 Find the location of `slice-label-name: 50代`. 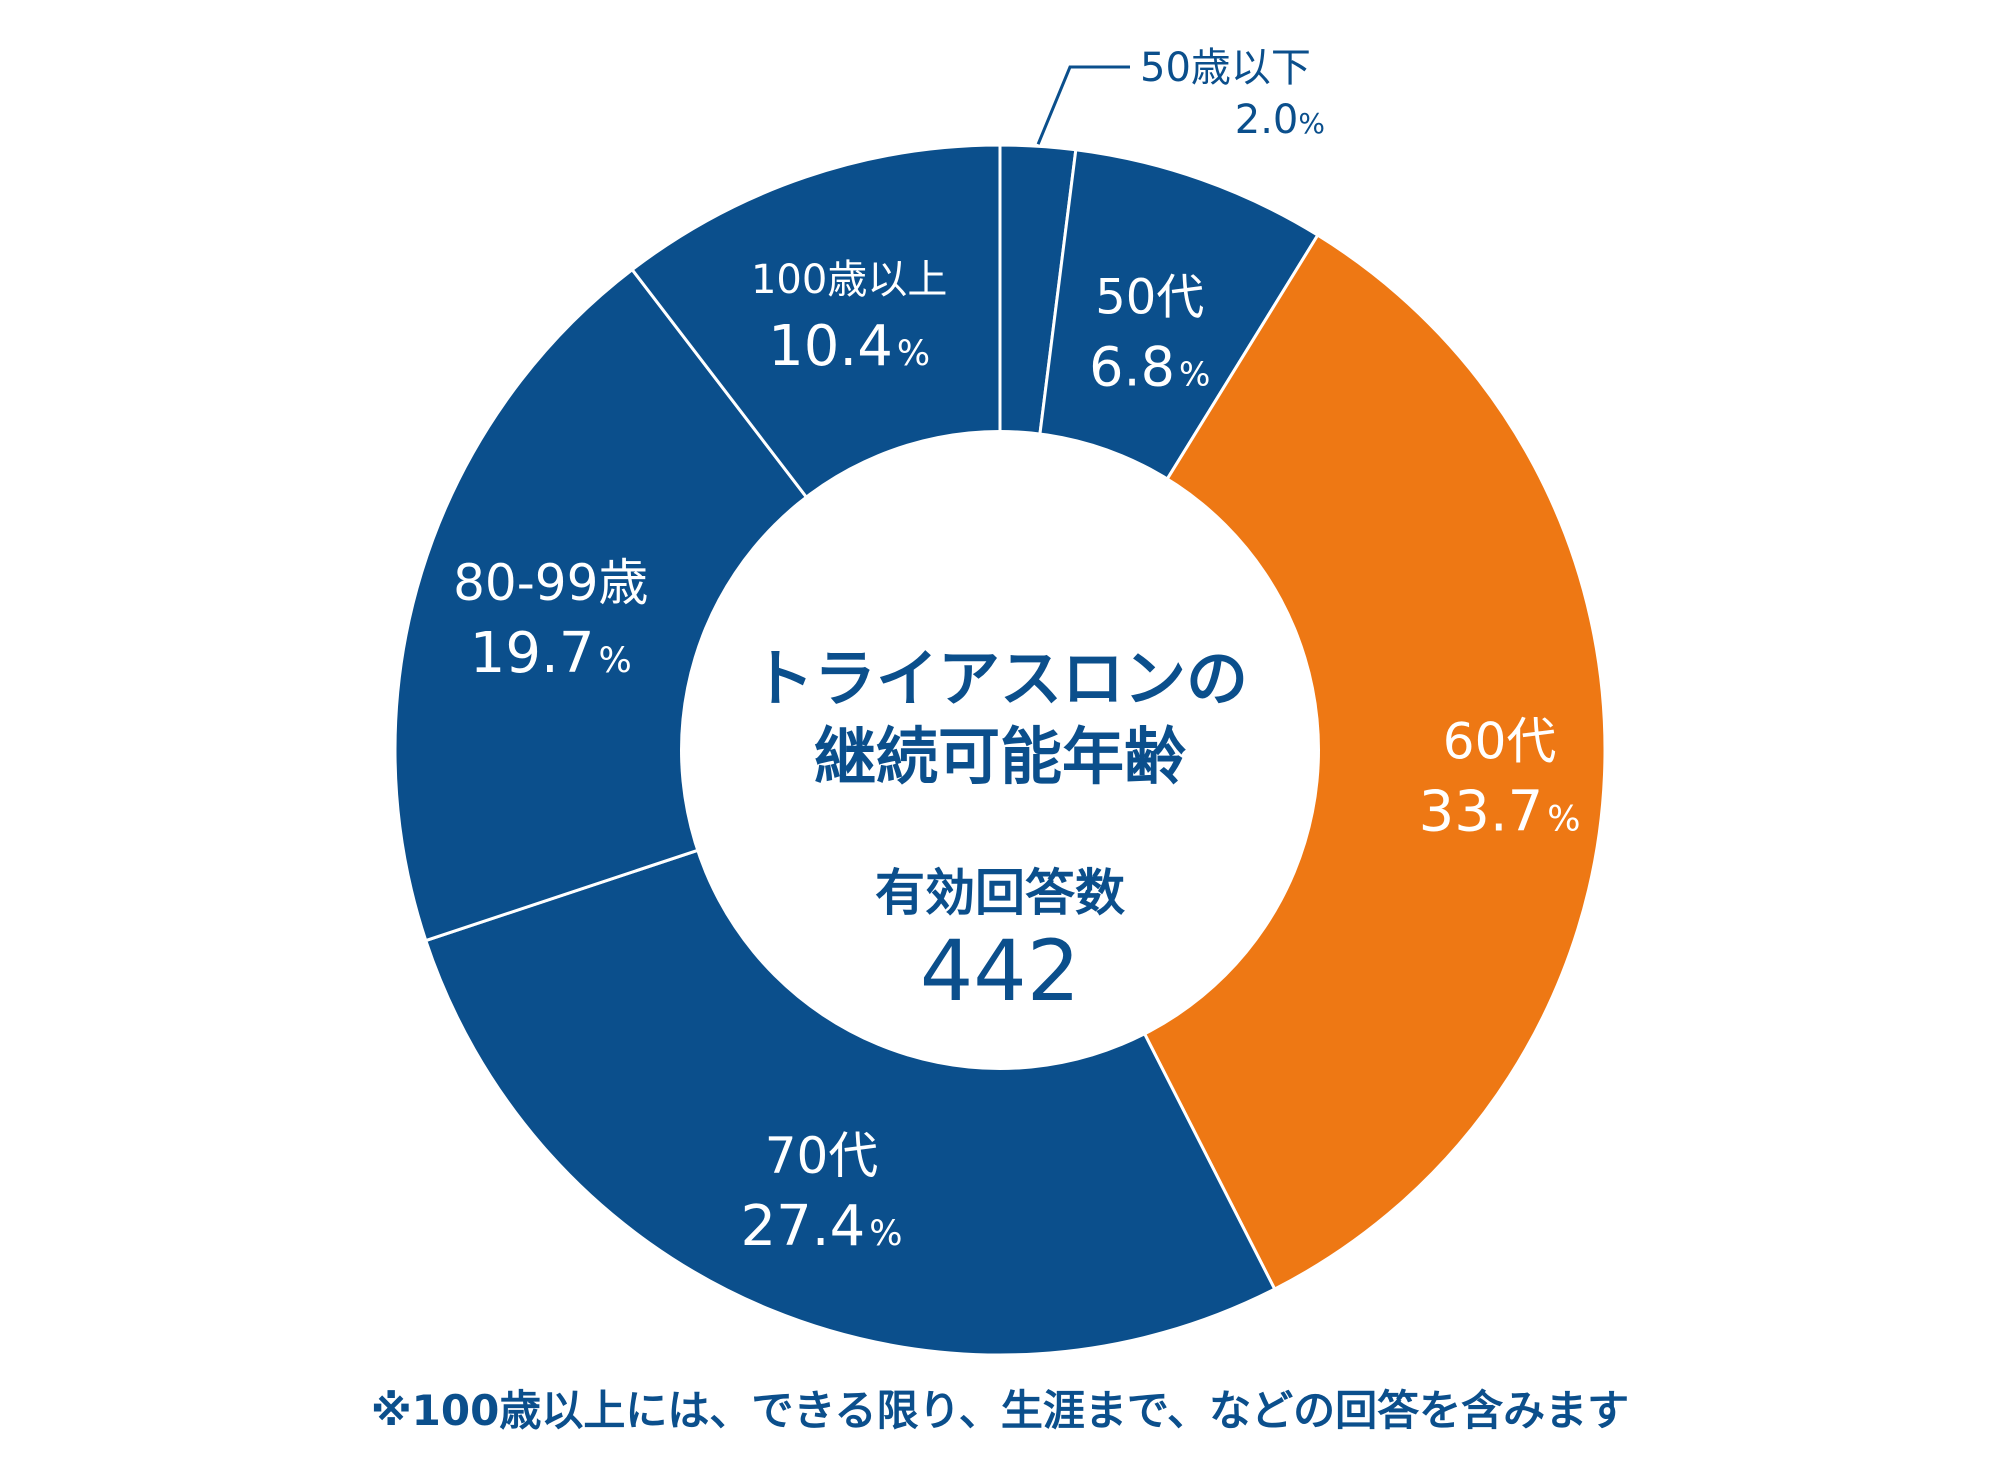

slice-label-name: 50代 is located at coordinates (1149, 298).